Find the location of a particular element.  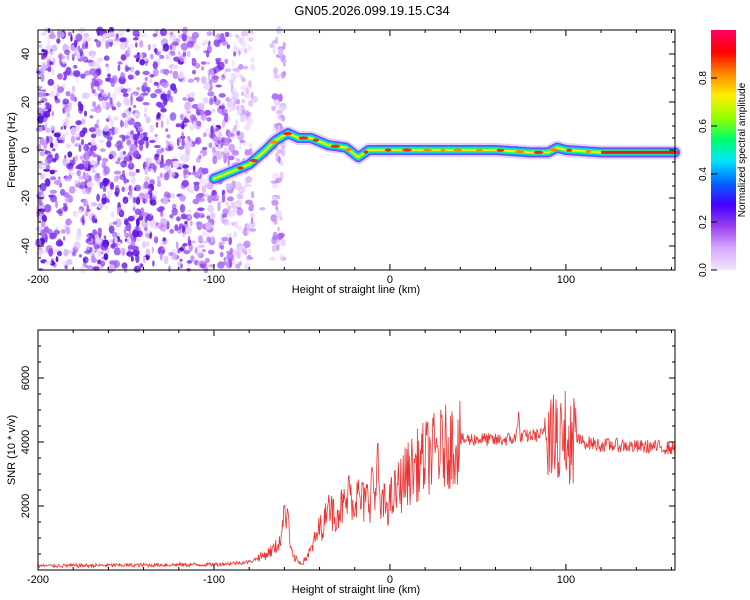

colorbar-tick-label: 0.8 is located at coordinates (703, 78).